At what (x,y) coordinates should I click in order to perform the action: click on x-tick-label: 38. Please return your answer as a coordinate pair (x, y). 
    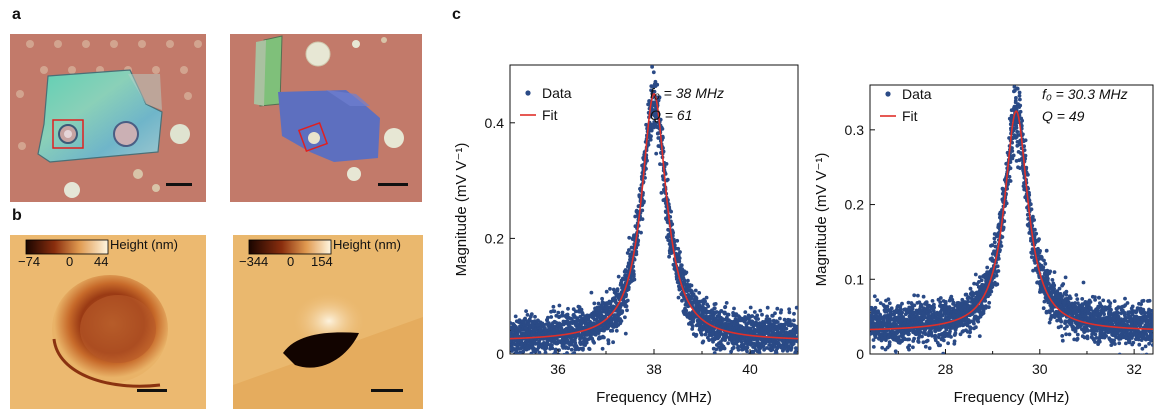
    Looking at the image, I should click on (654, 369).